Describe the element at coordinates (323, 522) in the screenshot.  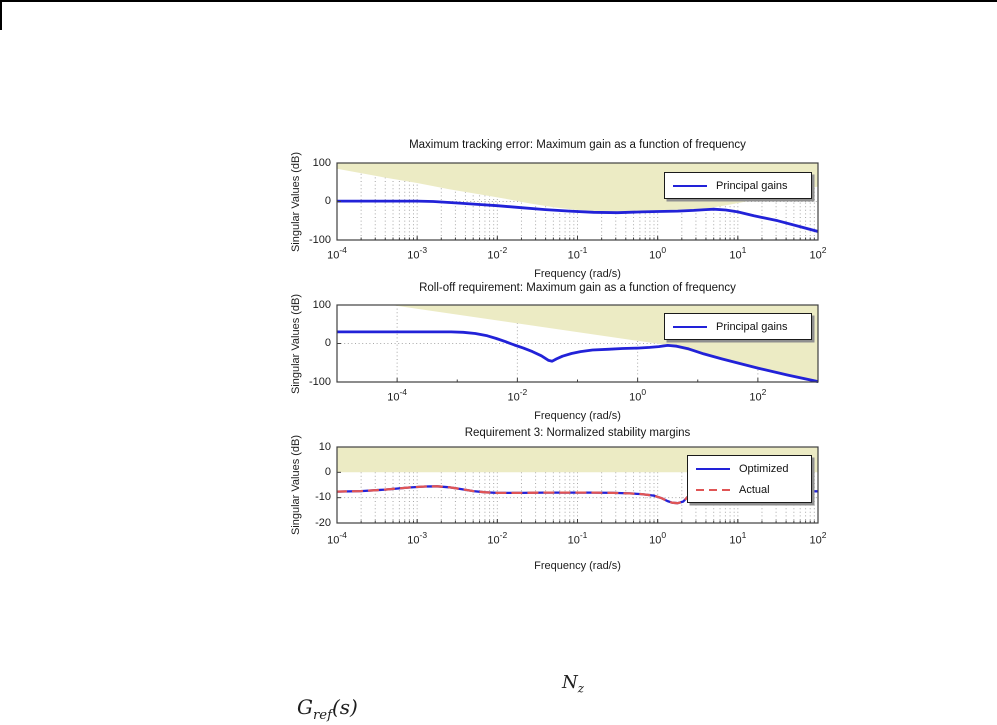
I see `y-tick-label: -20` at that location.